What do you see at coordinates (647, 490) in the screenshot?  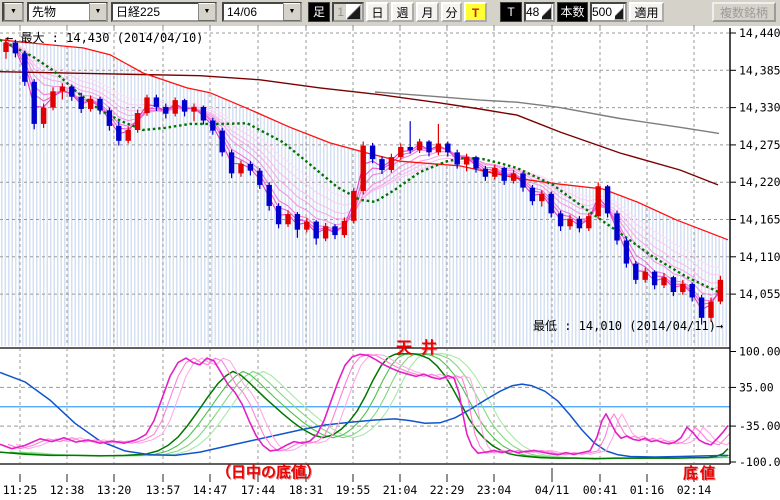 I see `x-axis-label: 01:16` at bounding box center [647, 490].